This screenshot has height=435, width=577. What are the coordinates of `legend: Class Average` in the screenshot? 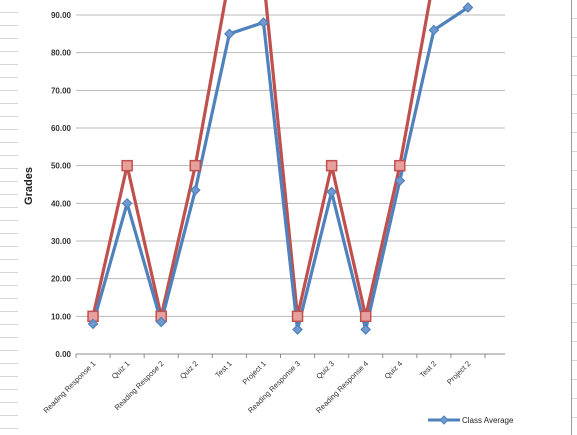 It's located at (471, 420).